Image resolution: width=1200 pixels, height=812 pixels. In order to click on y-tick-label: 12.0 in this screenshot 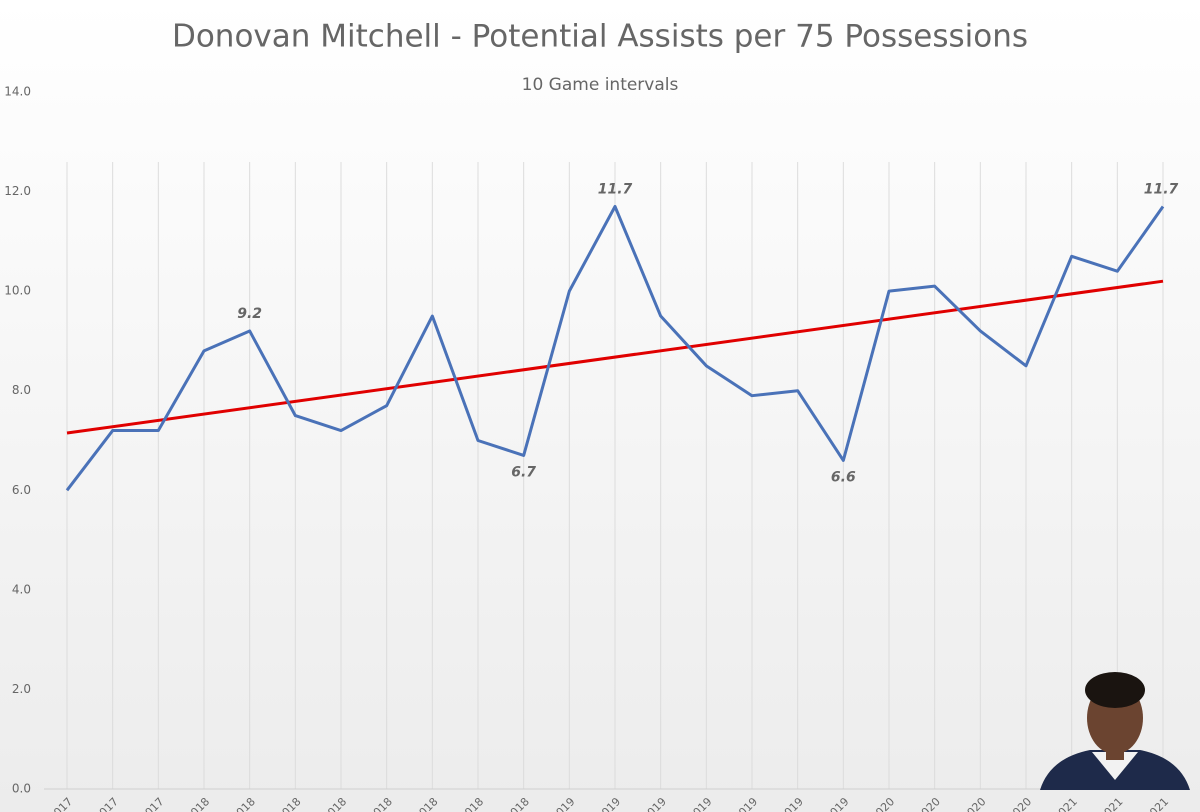, I will do `click(17, 191)`.